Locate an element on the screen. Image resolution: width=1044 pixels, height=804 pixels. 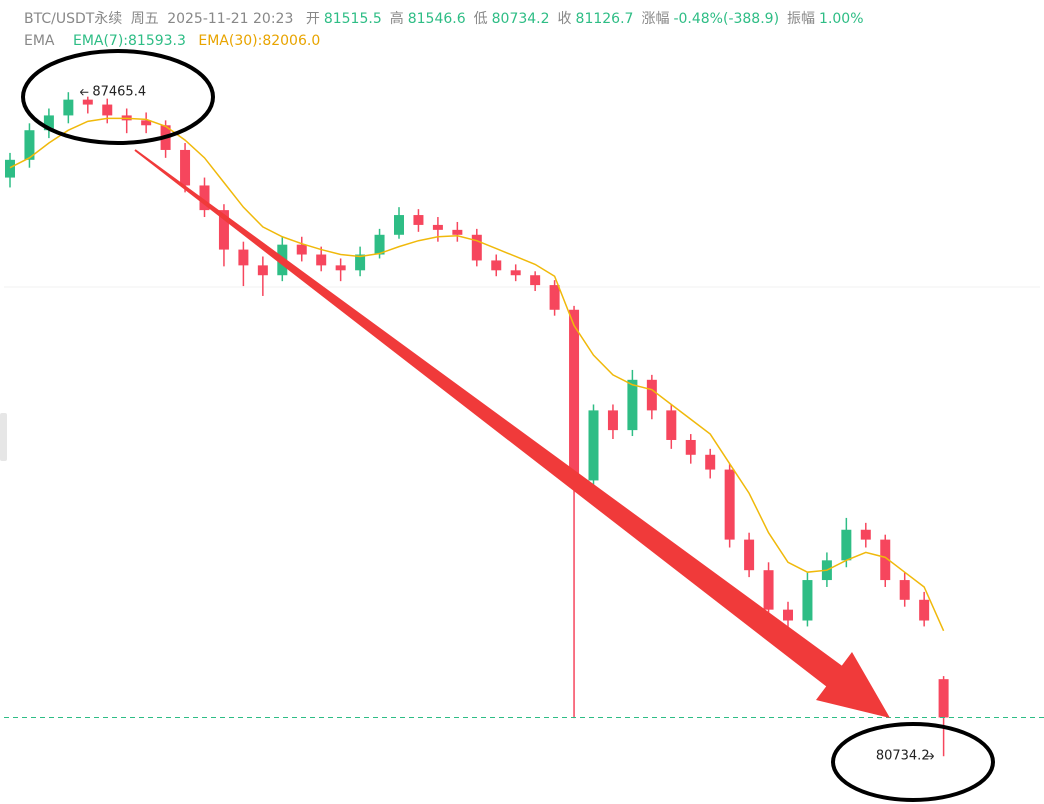
field-label: 低 is located at coordinates (480, 19).